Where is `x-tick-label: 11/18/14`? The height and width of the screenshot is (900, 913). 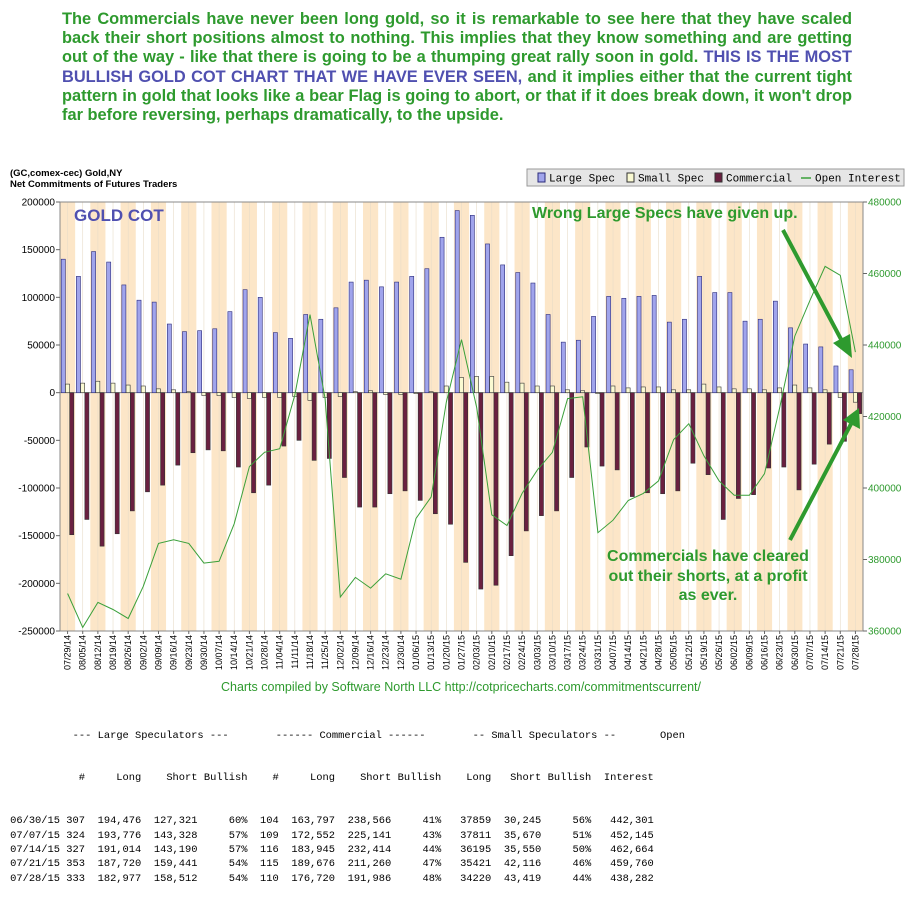 x-tick-label: 11/18/14 is located at coordinates (310, 652).